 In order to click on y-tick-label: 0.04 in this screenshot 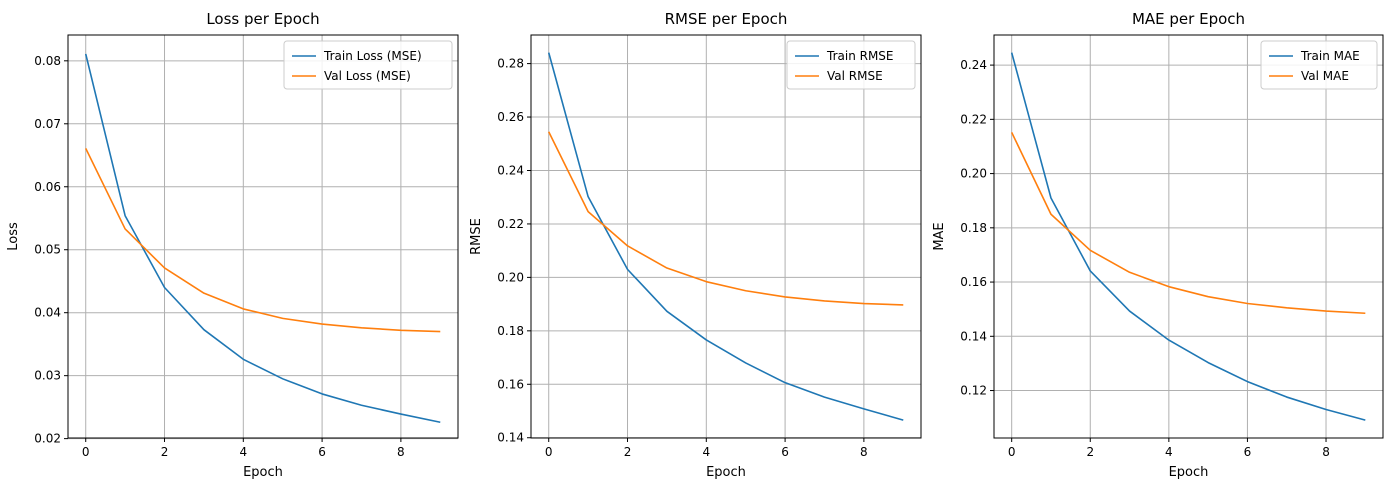, I will do `click(47, 313)`.